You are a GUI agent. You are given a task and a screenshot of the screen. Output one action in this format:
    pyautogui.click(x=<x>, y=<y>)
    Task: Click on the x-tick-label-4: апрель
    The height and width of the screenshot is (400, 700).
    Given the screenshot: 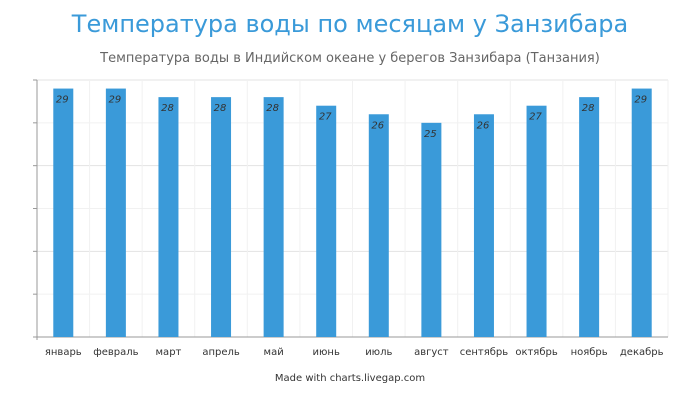 What is the action you would take?
    pyautogui.click(x=221, y=352)
    